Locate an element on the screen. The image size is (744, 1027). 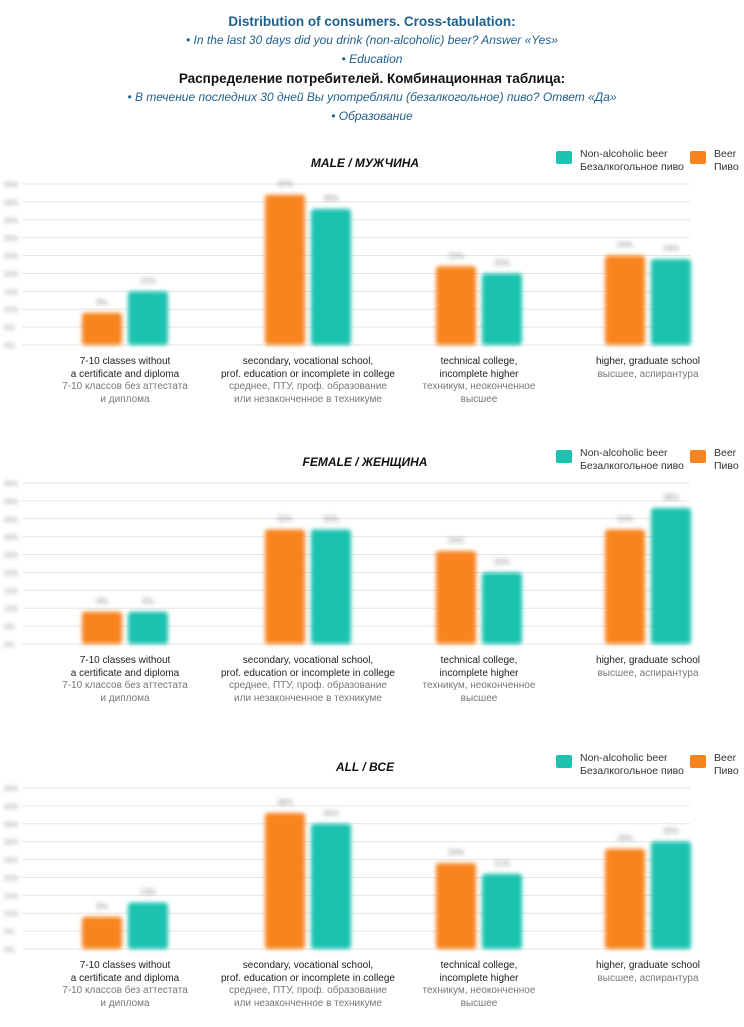
data-label: 42% is located at coordinates (285, 184).